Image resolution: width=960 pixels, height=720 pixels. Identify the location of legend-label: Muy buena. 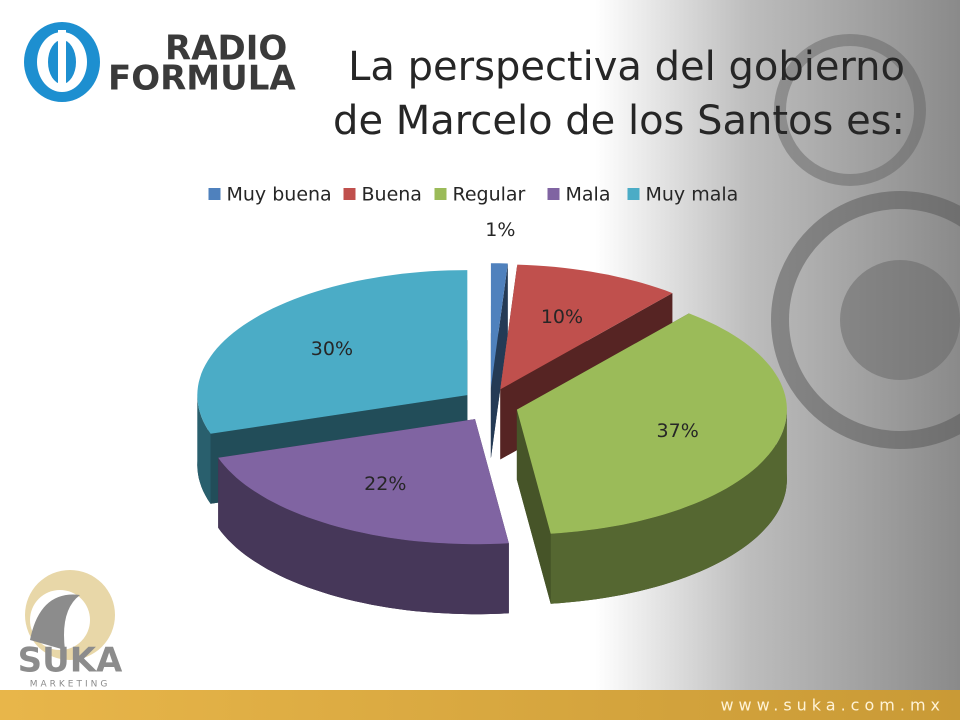
(279, 195).